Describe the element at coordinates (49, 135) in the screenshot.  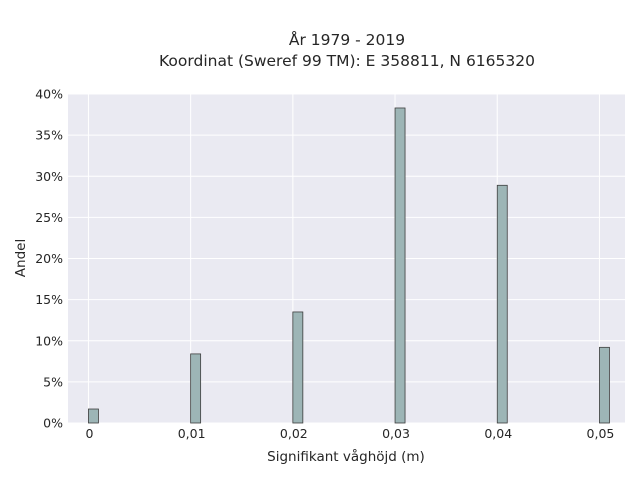
I see `y-tick-label-7: 35%` at that location.